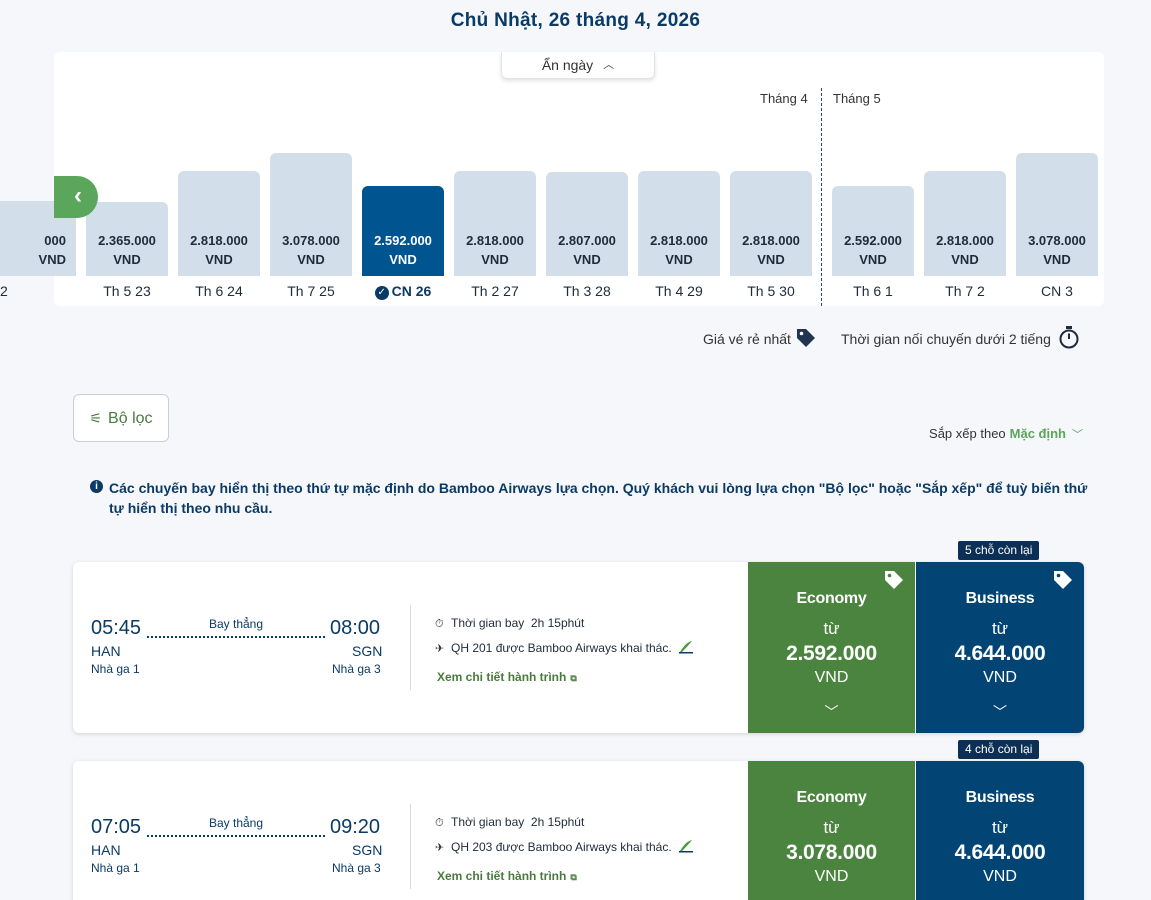 This screenshot has height=900, width=1151. I want to click on origin-terminal: Nhà ga 1, so click(115, 669).